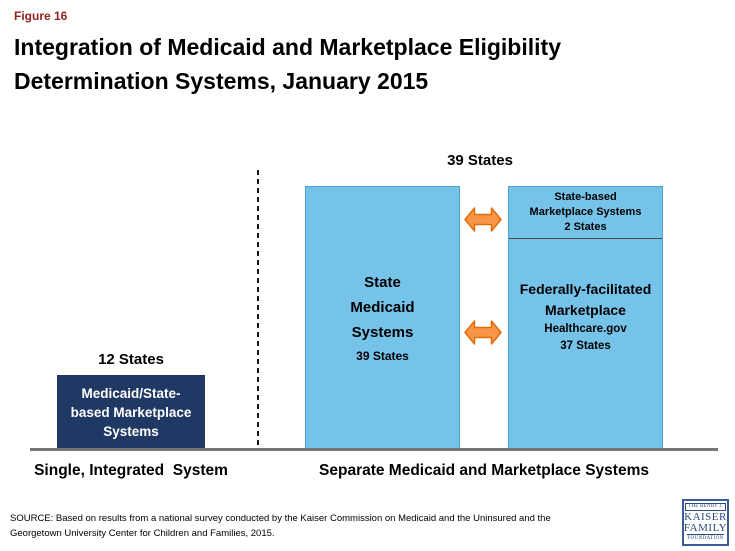 Image resolution: width=735 pixels, height=551 pixels. I want to click on navy-box-line1: Medicaid/State-, so click(131, 393).